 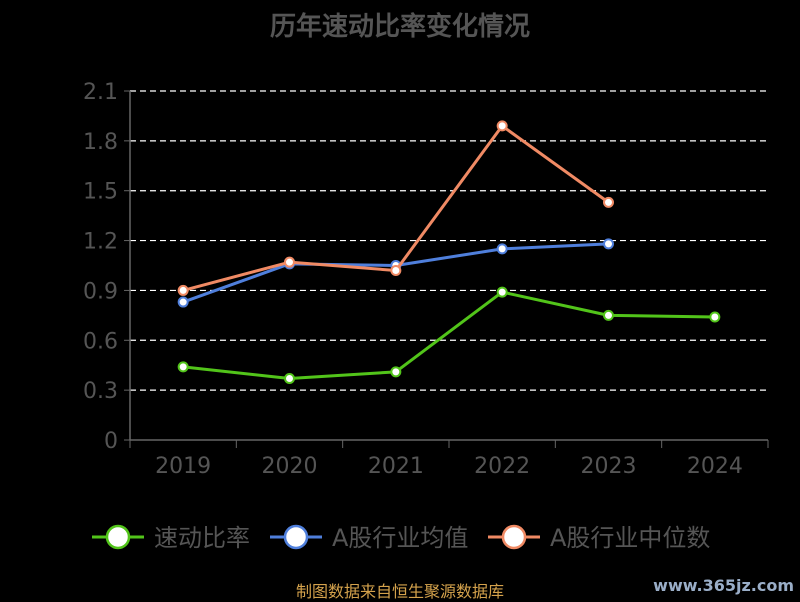 What do you see at coordinates (100, 142) in the screenshot?
I see `y-tick-label: 1.8` at bounding box center [100, 142].